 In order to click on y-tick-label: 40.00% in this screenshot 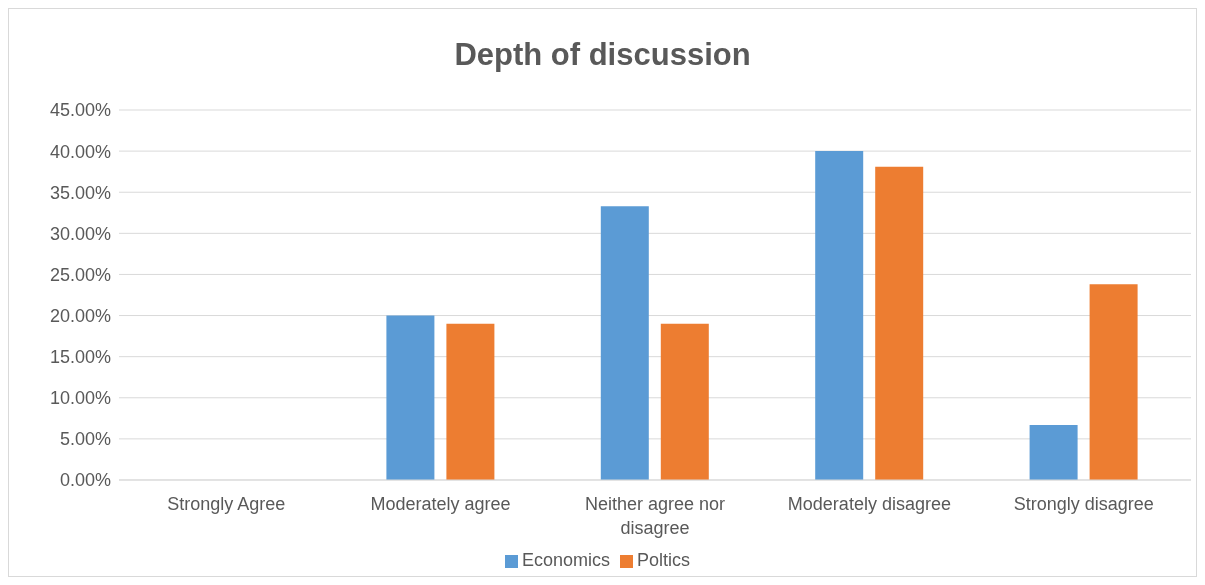, I will do `click(80, 151)`.